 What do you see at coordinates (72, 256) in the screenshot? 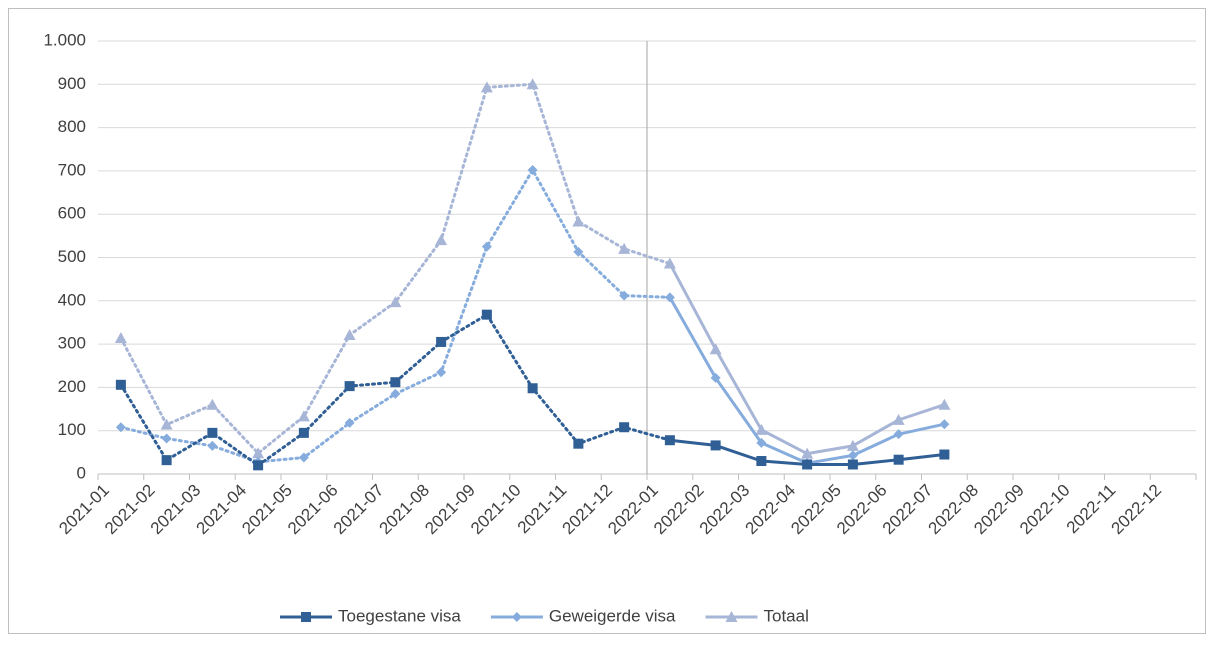
I see `y-tick-label: 500` at bounding box center [72, 256].